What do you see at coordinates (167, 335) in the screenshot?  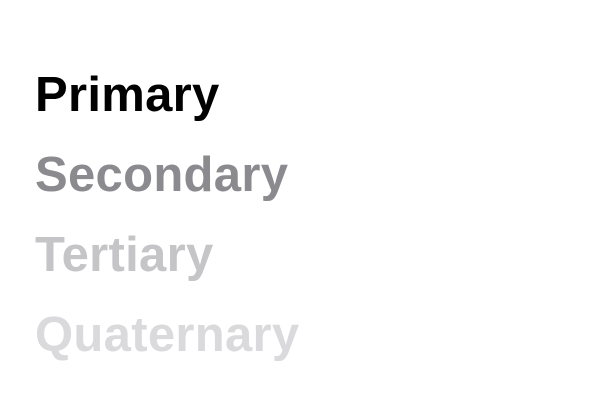 I see `quaternary-label: Quaternary` at bounding box center [167, 335].